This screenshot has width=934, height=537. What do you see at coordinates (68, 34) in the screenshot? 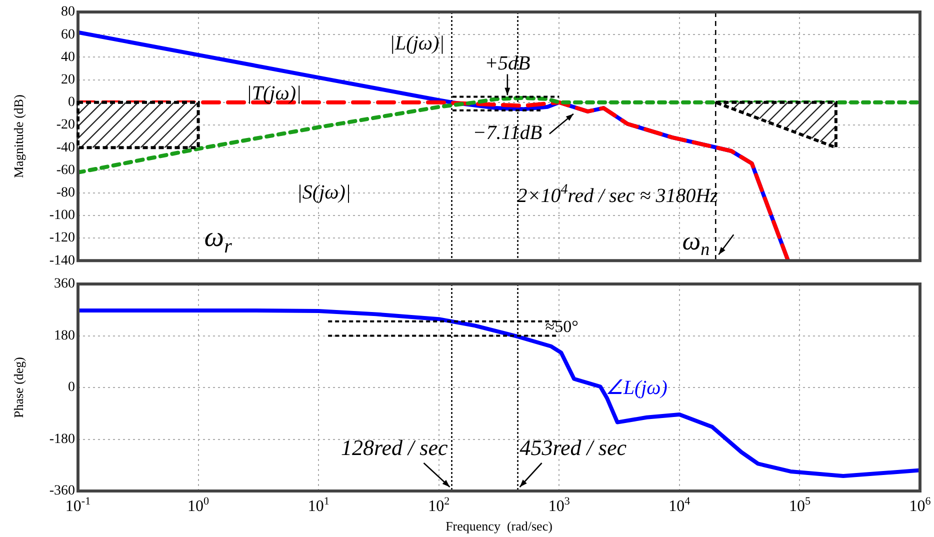
I see `y-tick-label: 60` at bounding box center [68, 34].